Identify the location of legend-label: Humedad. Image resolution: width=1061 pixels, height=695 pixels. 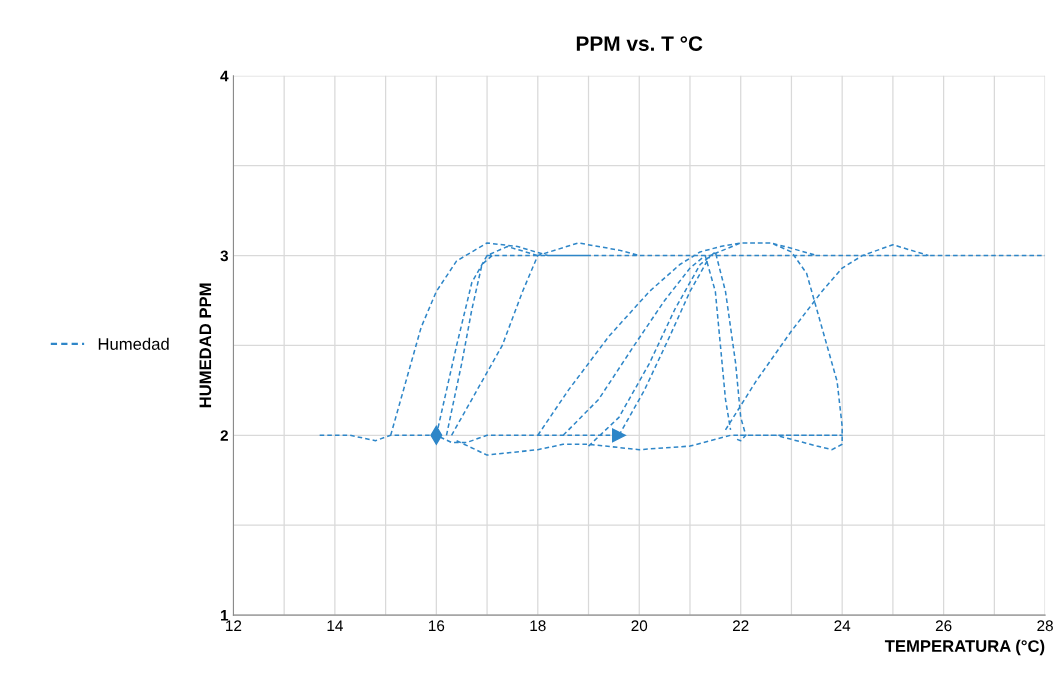
(133, 343).